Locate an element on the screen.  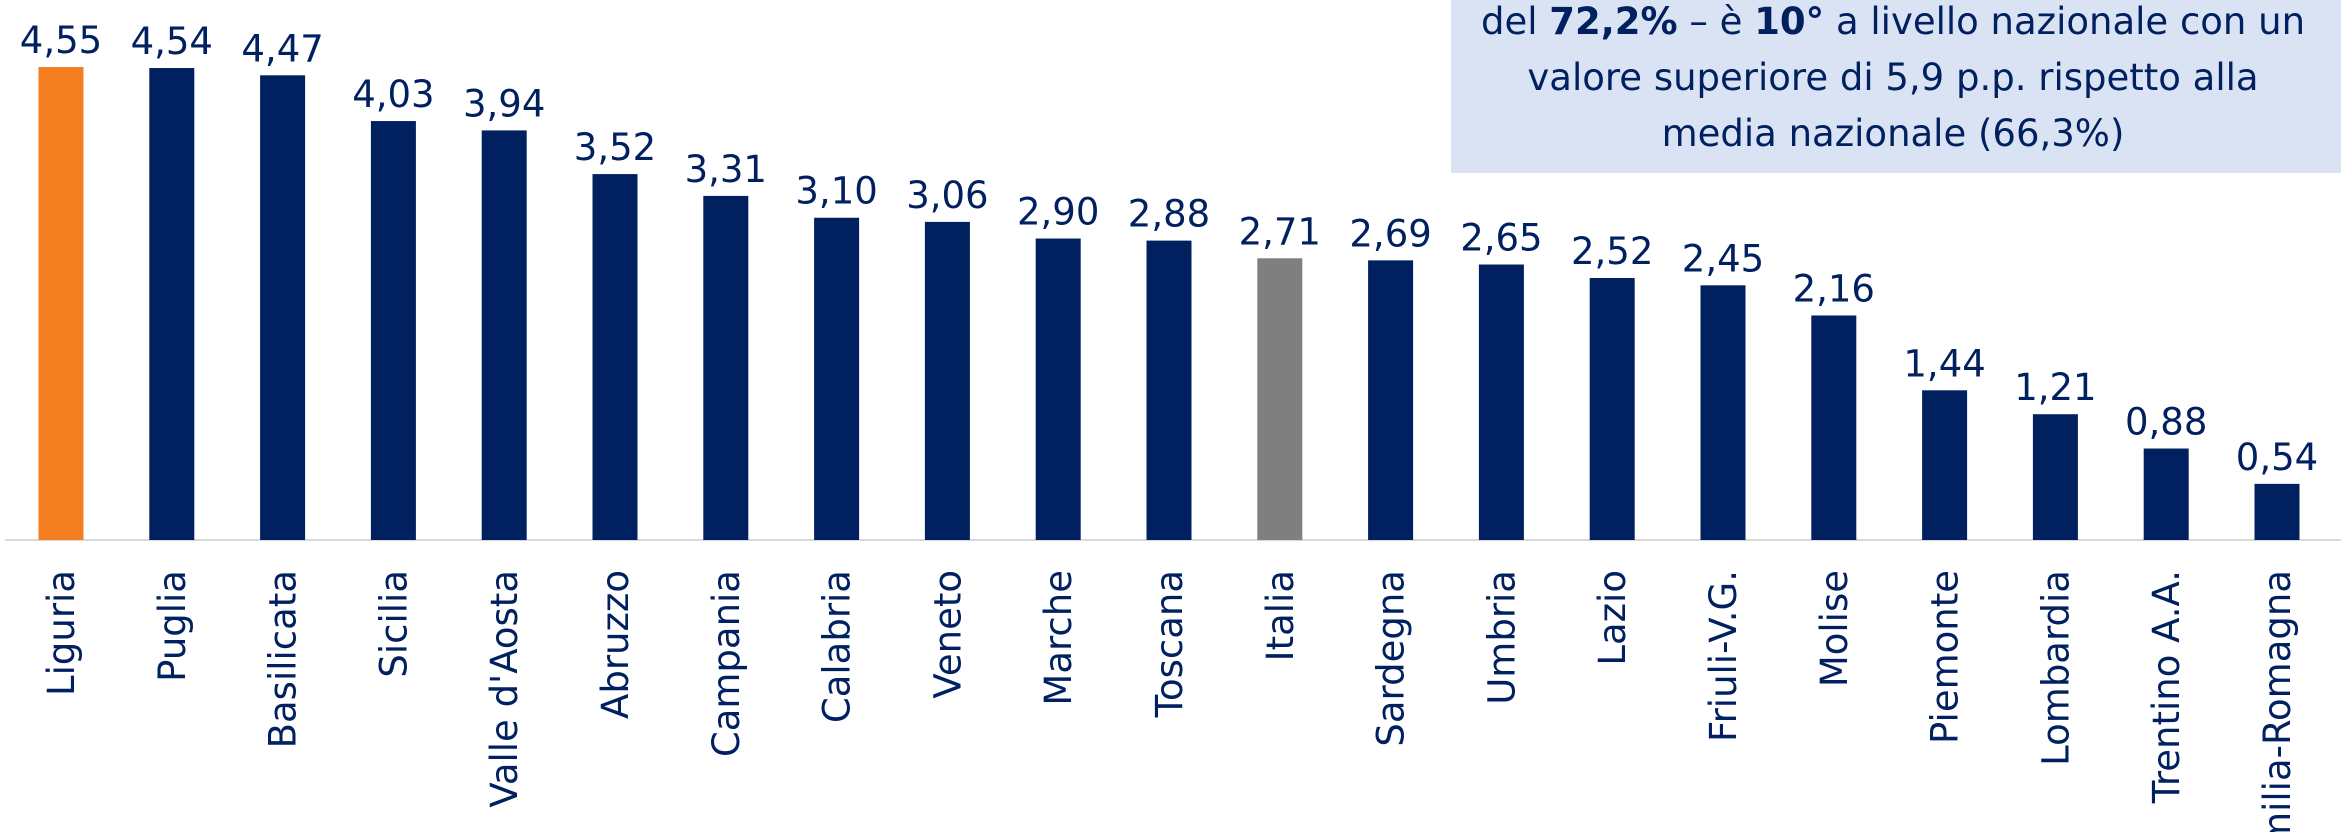
data-label: 3,06 is located at coordinates (947, 195).